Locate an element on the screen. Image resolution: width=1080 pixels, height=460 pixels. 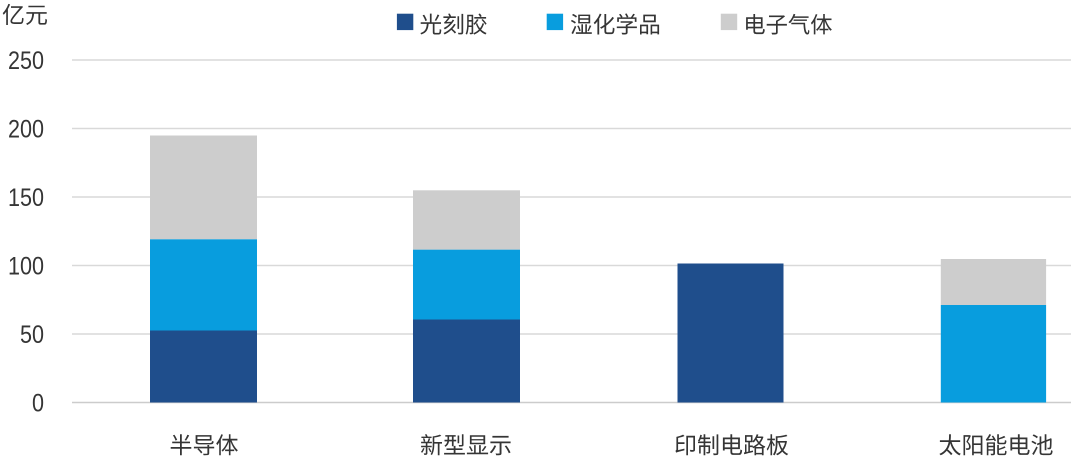
svg-text: 100 is located at coordinates (26, 267).